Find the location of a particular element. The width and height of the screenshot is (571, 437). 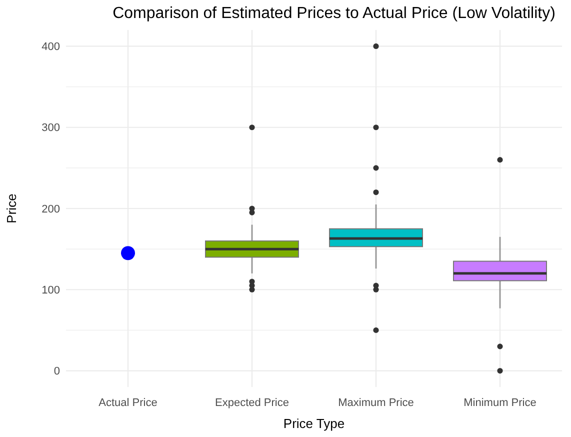

chart-title: Comparison of Estimated Prices to Actual Price (Low Volatility) is located at coordinates (334, 13).